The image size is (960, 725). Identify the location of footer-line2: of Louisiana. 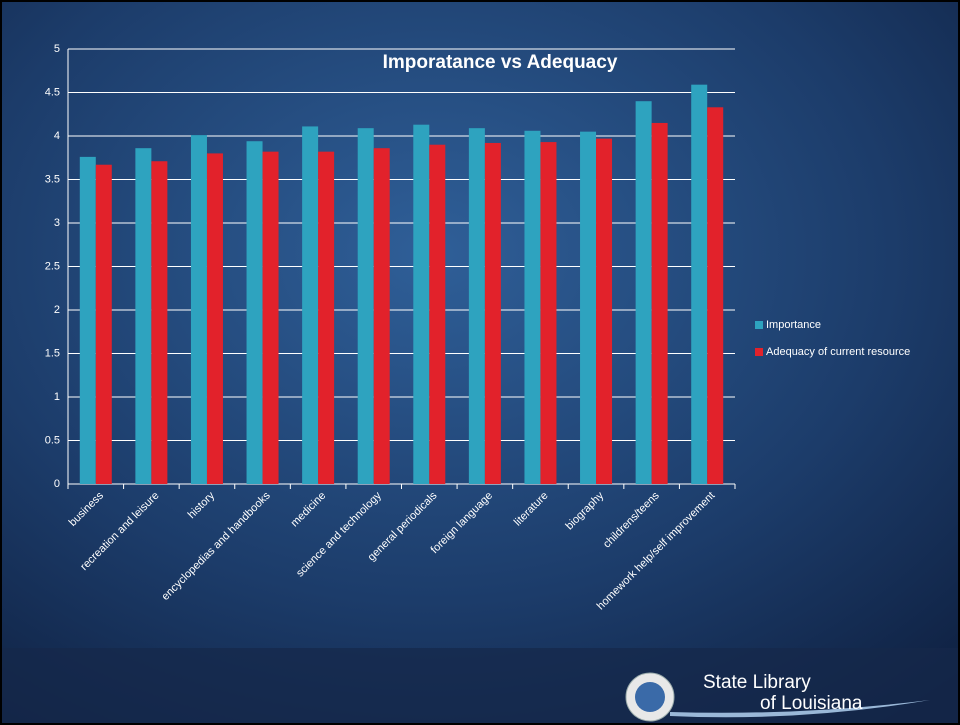
(811, 703).